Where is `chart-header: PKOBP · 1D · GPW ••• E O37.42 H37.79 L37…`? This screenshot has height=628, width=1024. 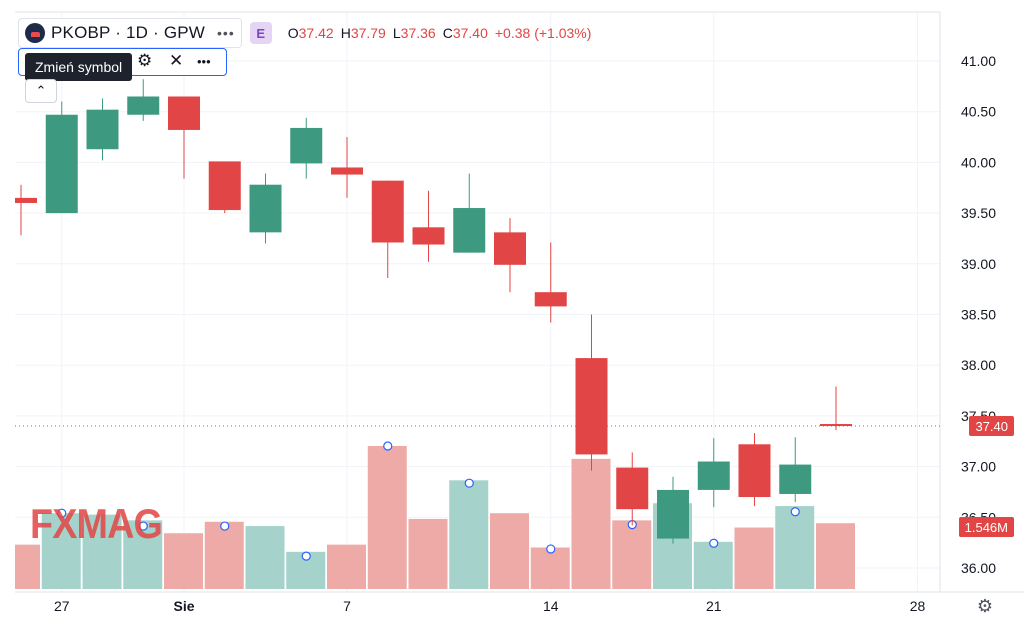
chart-header: PKOBP · 1D · GPW ••• E O37.42 H37.79 L37… is located at coordinates (304, 33).